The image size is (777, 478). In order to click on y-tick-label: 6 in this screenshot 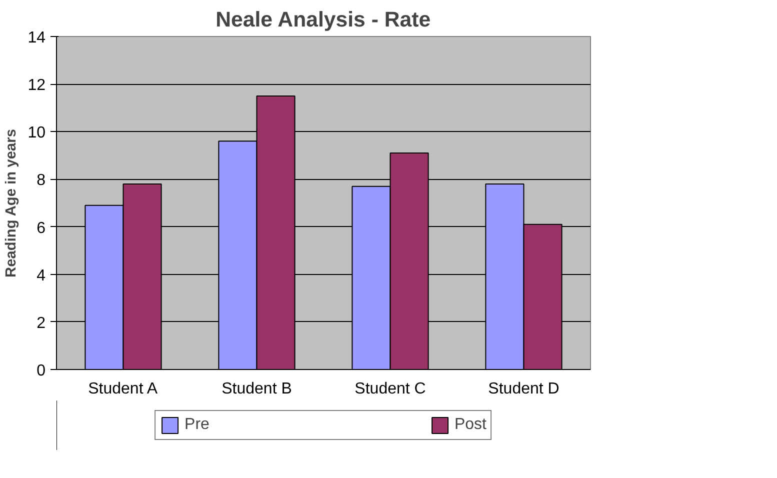, I will do `click(41, 228)`.